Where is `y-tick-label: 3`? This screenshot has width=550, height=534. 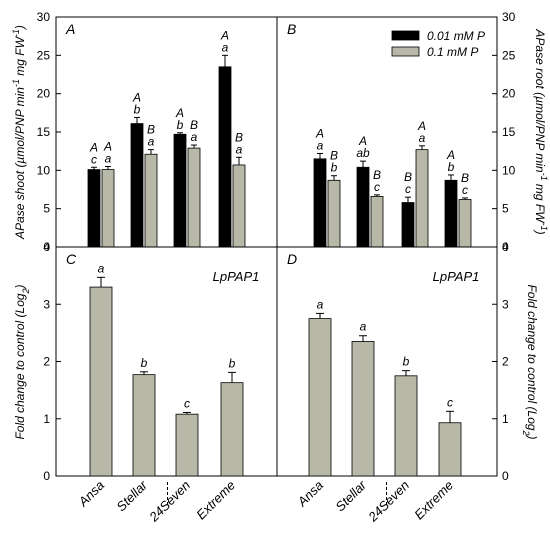
y-tick-label: 3 is located at coordinates (46, 304).